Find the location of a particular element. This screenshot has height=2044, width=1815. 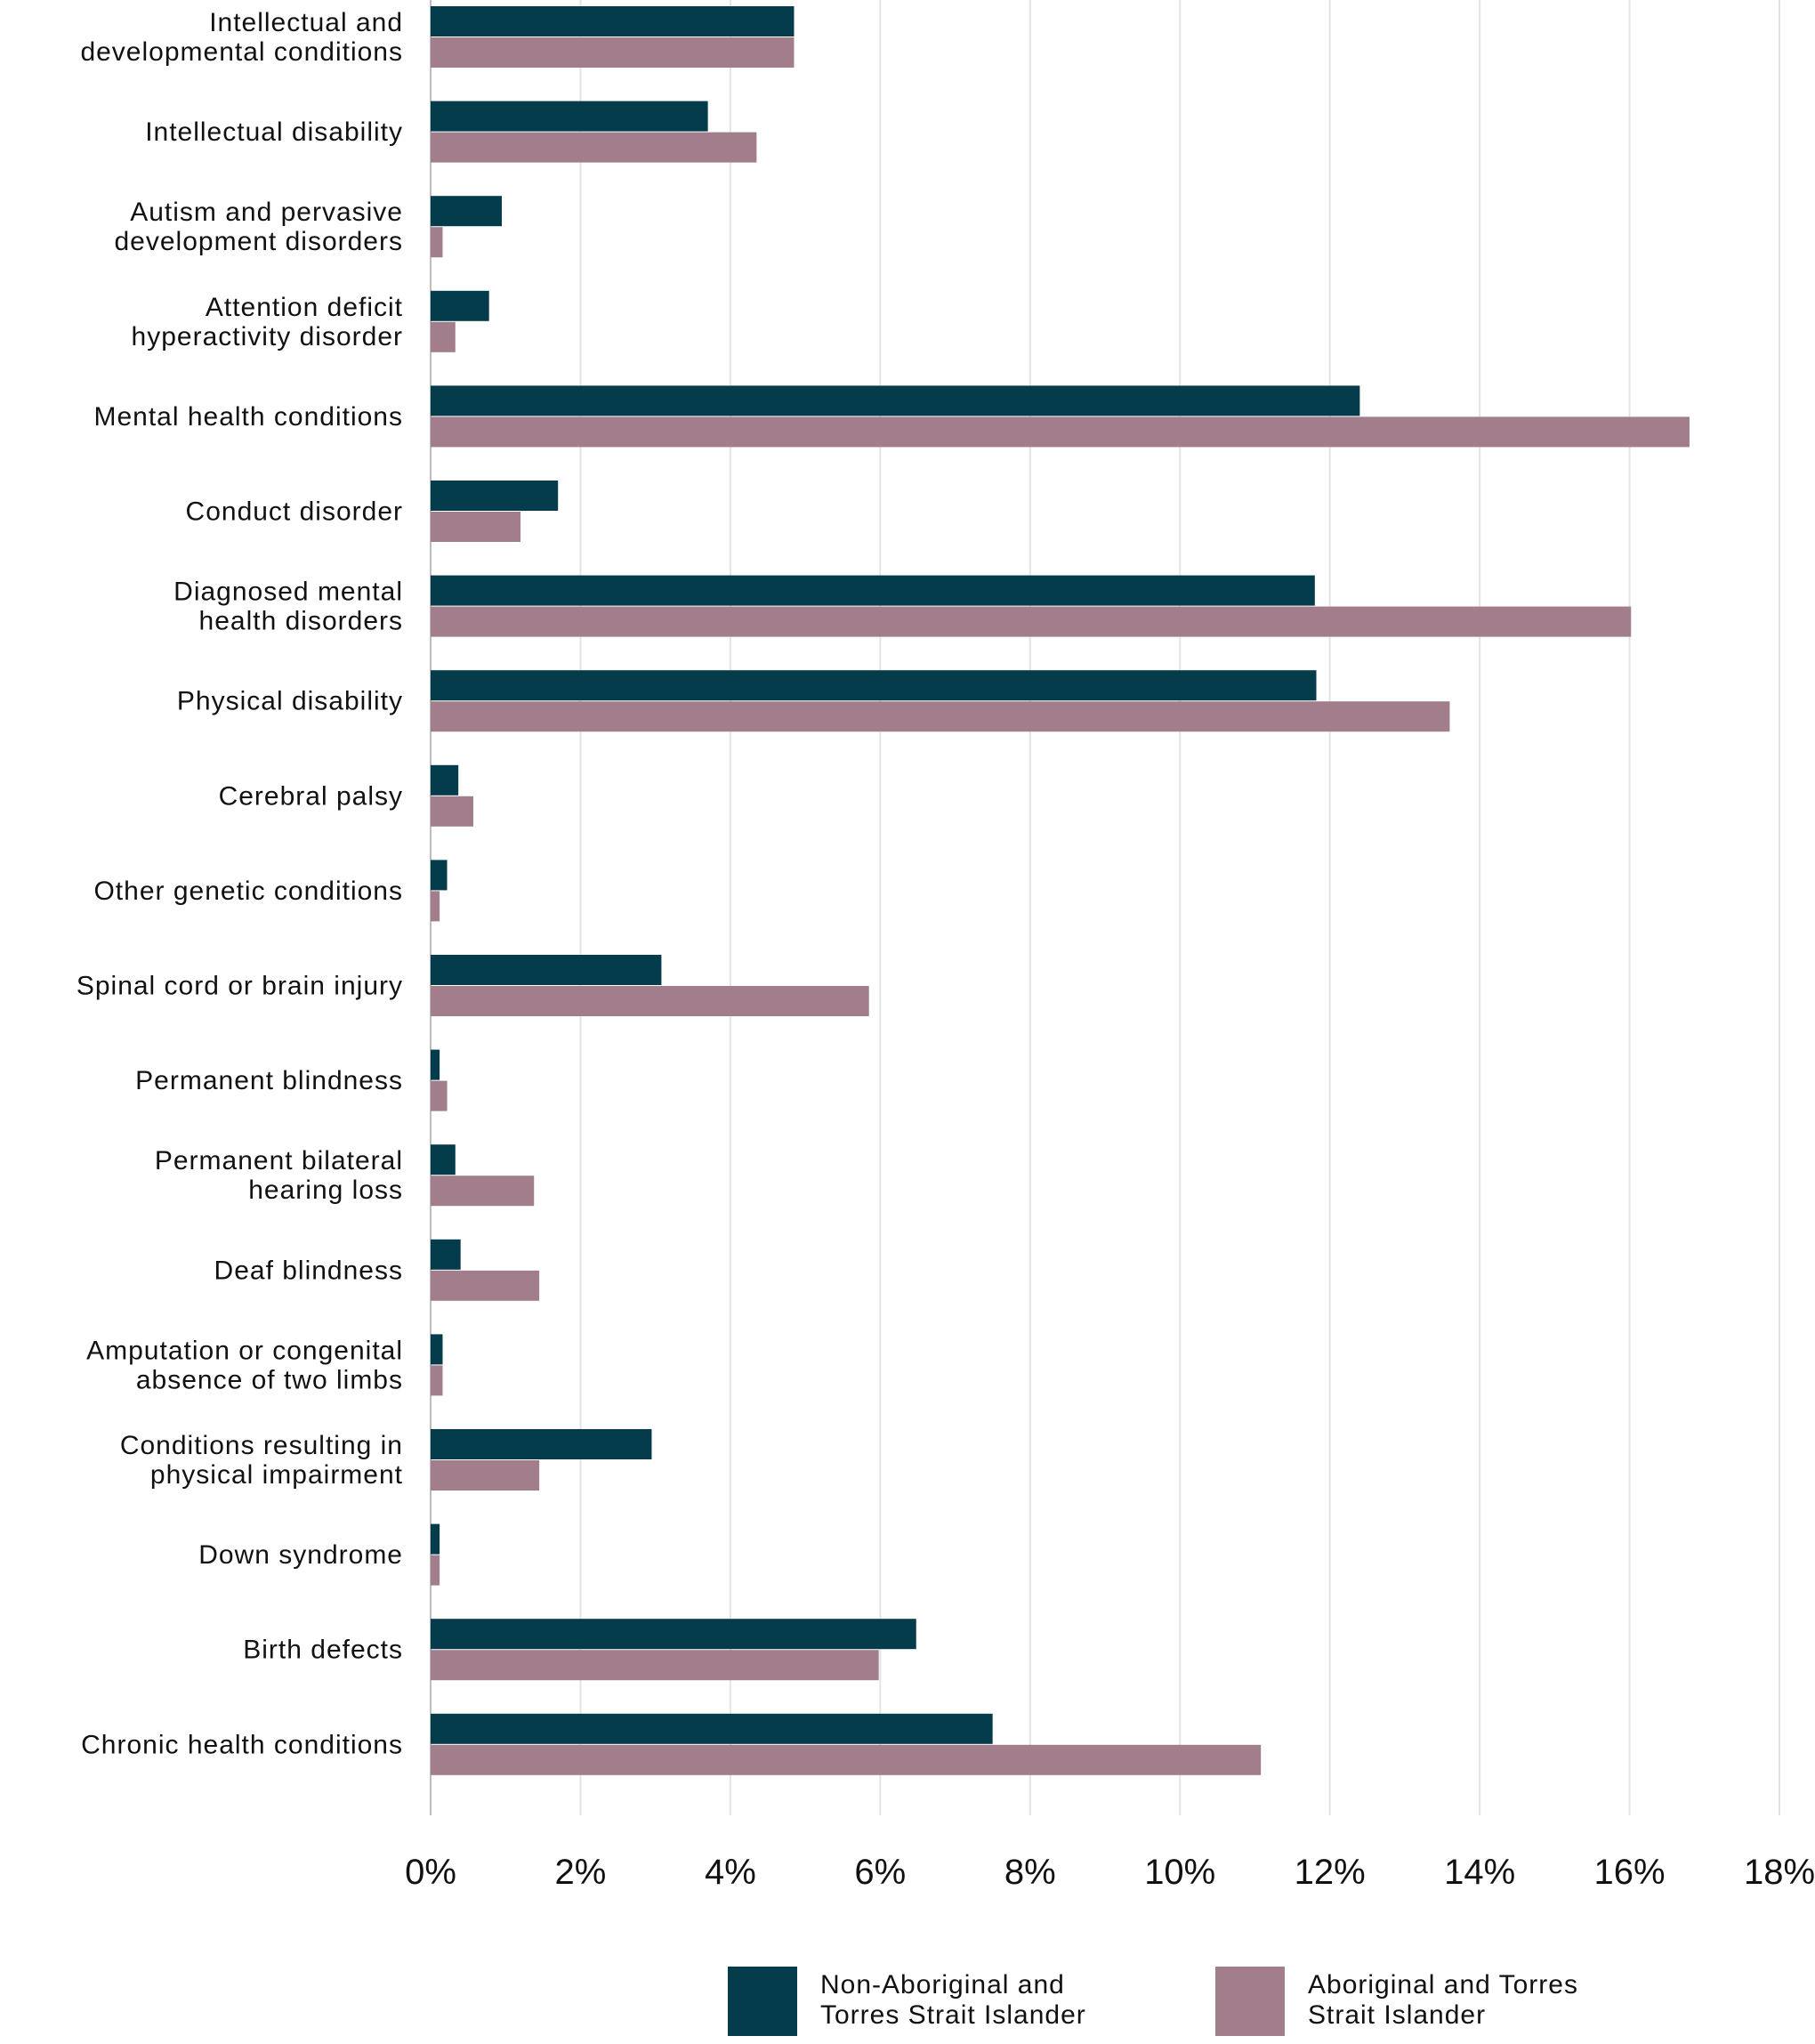

category-label: Down syndrome is located at coordinates (300, 1555).